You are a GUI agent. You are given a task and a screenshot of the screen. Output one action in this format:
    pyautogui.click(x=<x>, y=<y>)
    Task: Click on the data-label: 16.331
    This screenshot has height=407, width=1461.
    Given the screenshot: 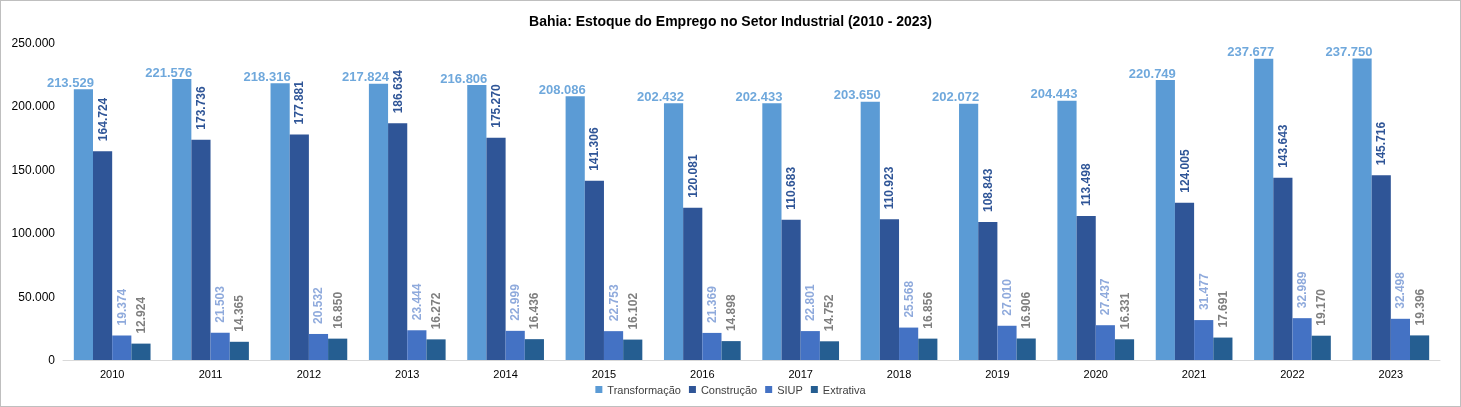 What is the action you would take?
    pyautogui.click(x=1124, y=311)
    